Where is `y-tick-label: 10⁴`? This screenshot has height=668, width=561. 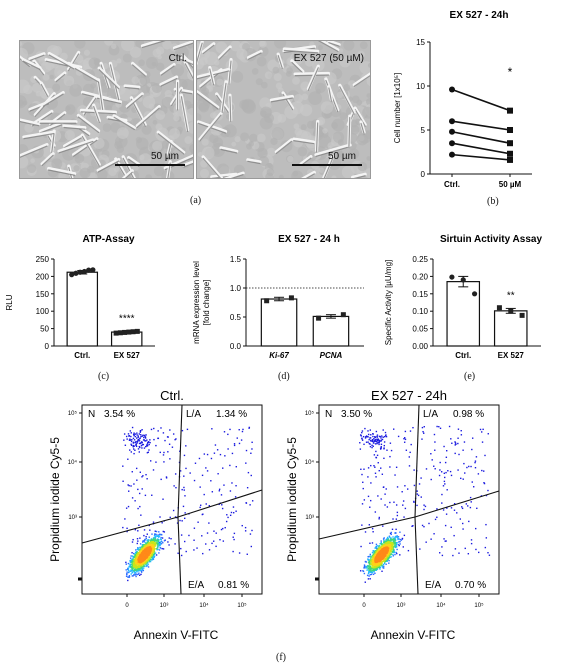 y-tick-label: 10⁴ is located at coordinates (73, 462).